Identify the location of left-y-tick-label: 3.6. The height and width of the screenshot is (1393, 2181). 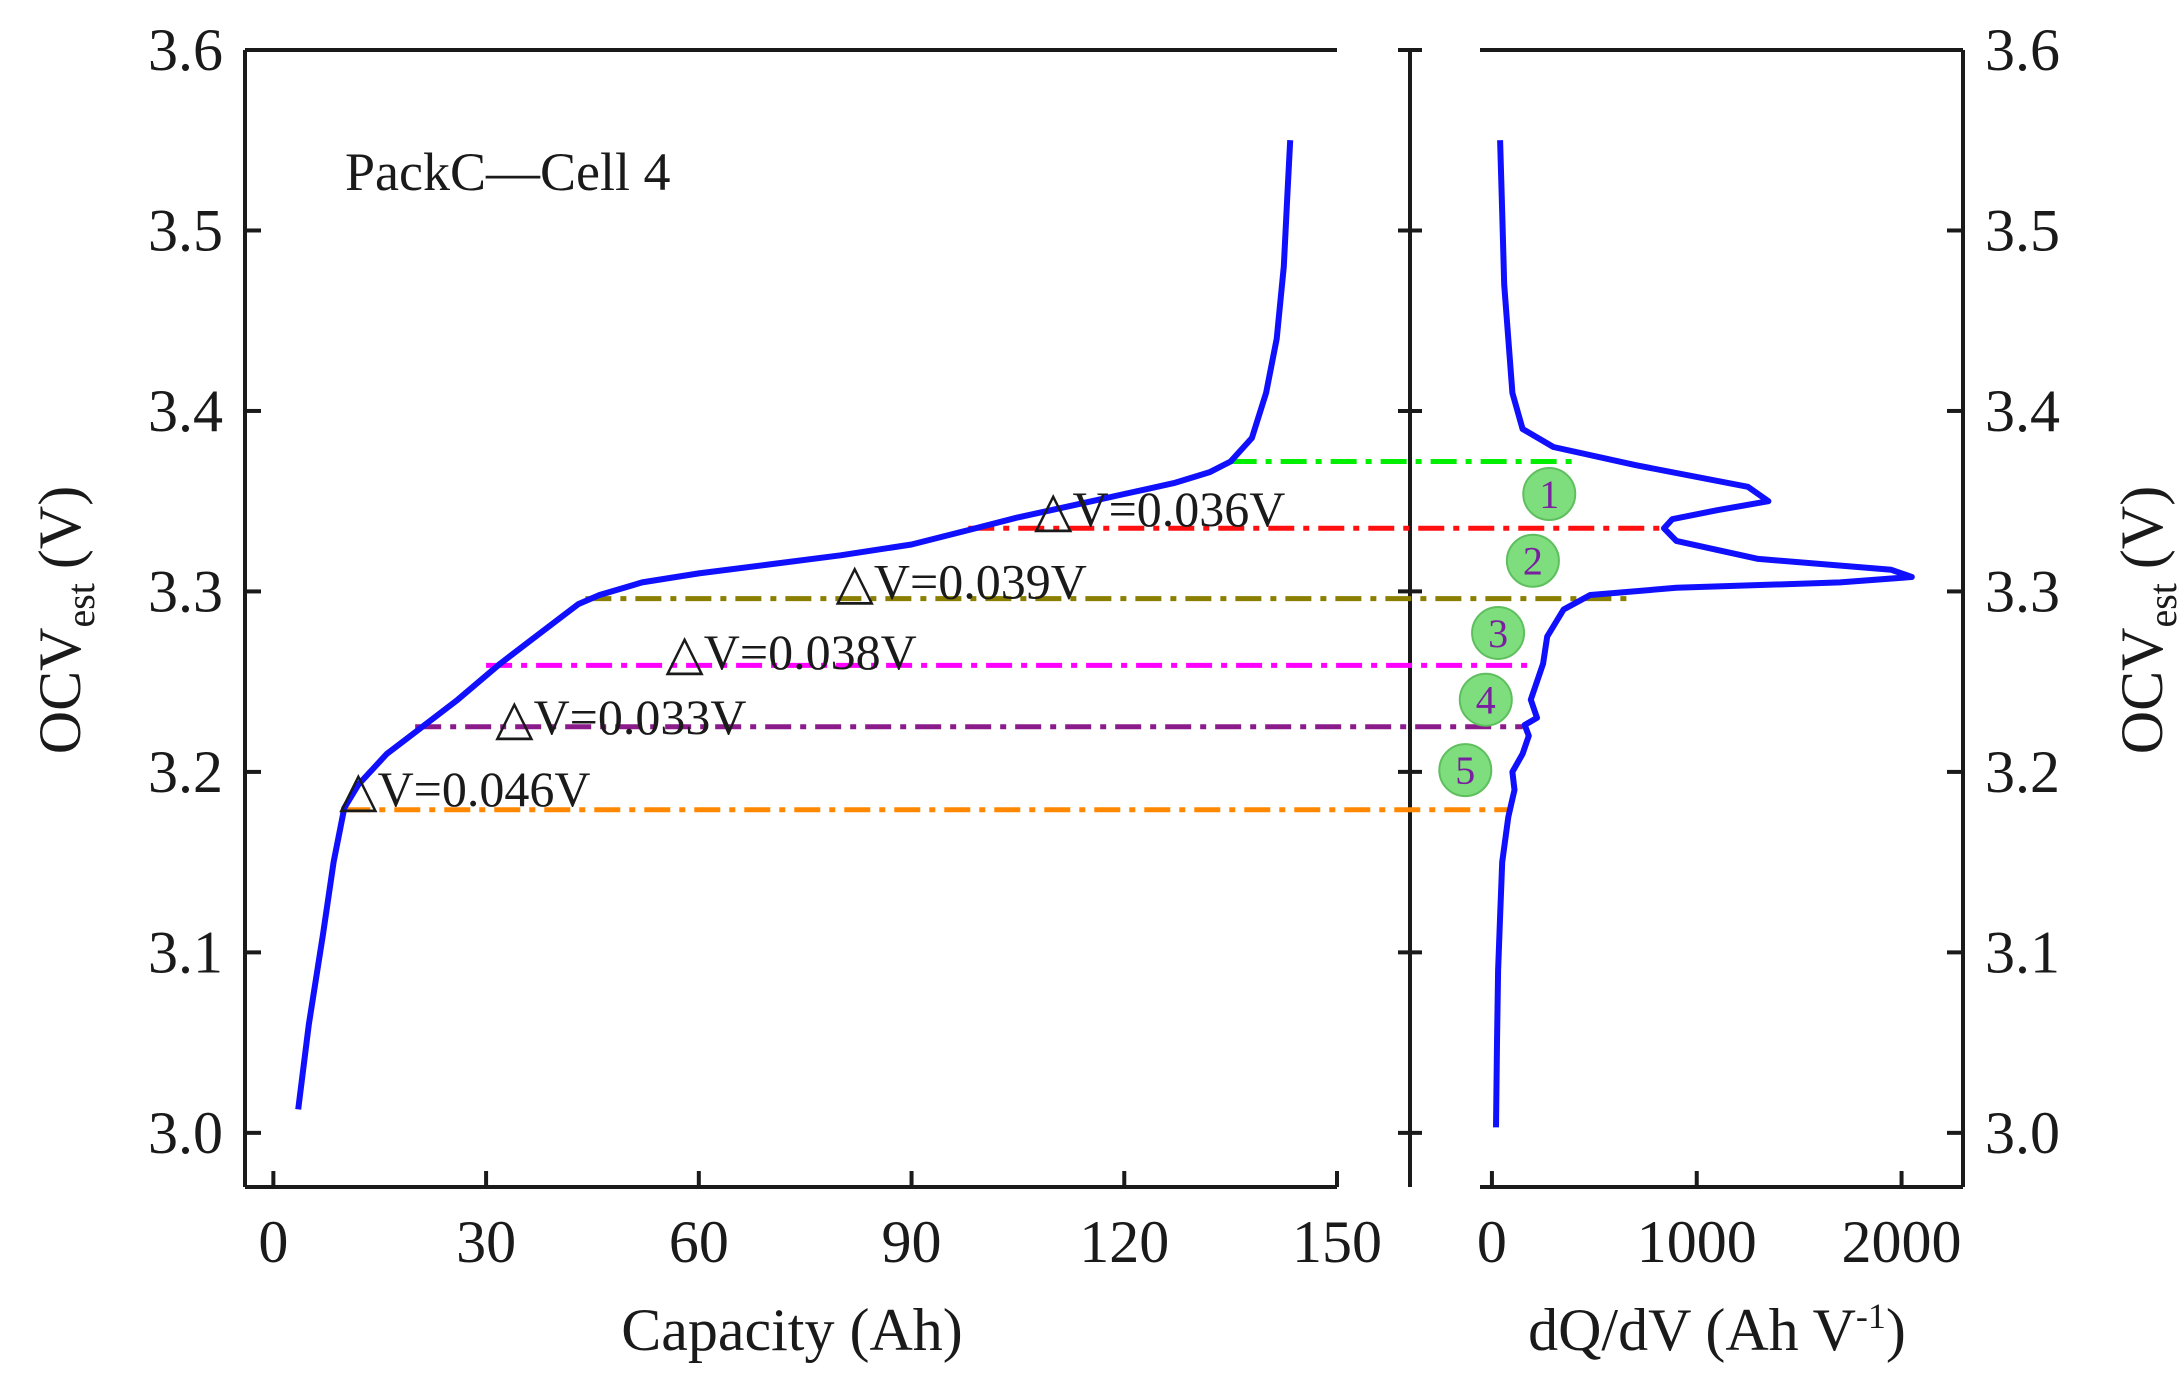
(185, 50).